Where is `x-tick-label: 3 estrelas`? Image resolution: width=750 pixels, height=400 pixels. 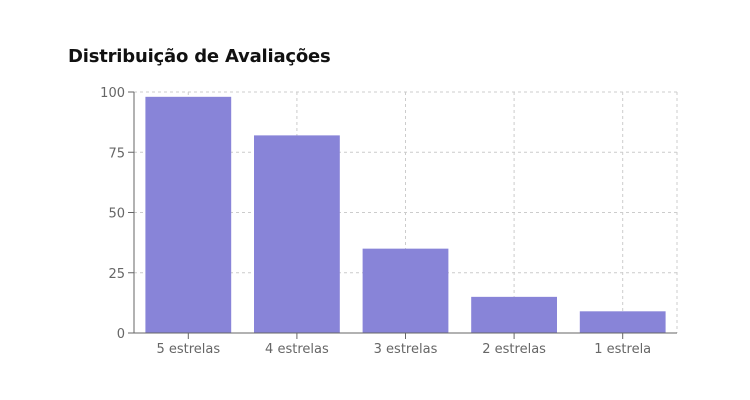
x-tick-label: 3 estrelas is located at coordinates (406, 349).